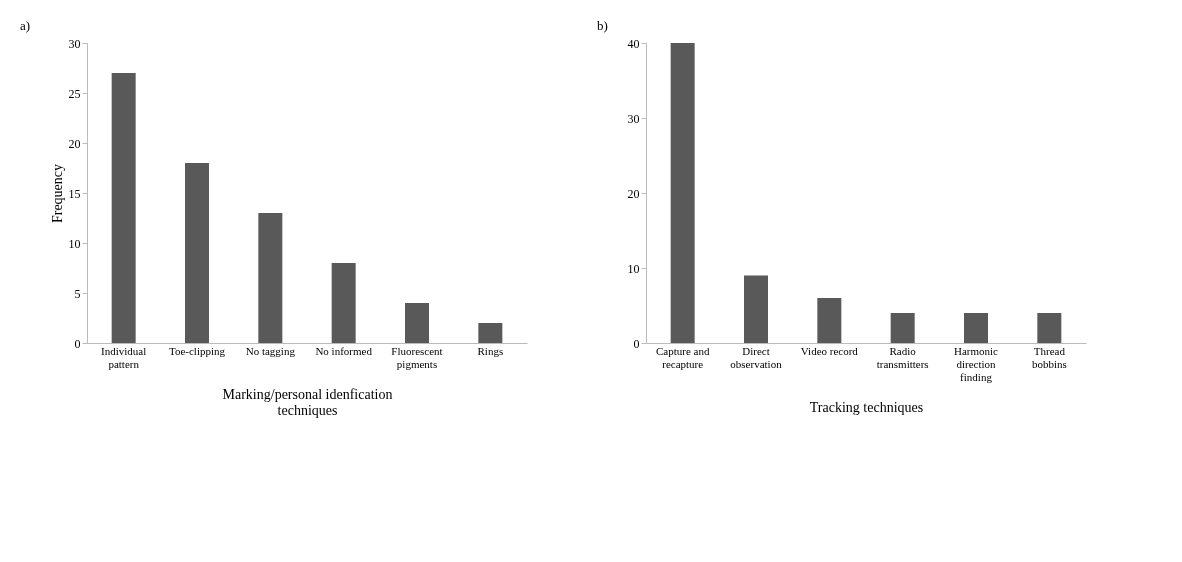  I want to click on x-tick-label: No informed, so click(344, 350).